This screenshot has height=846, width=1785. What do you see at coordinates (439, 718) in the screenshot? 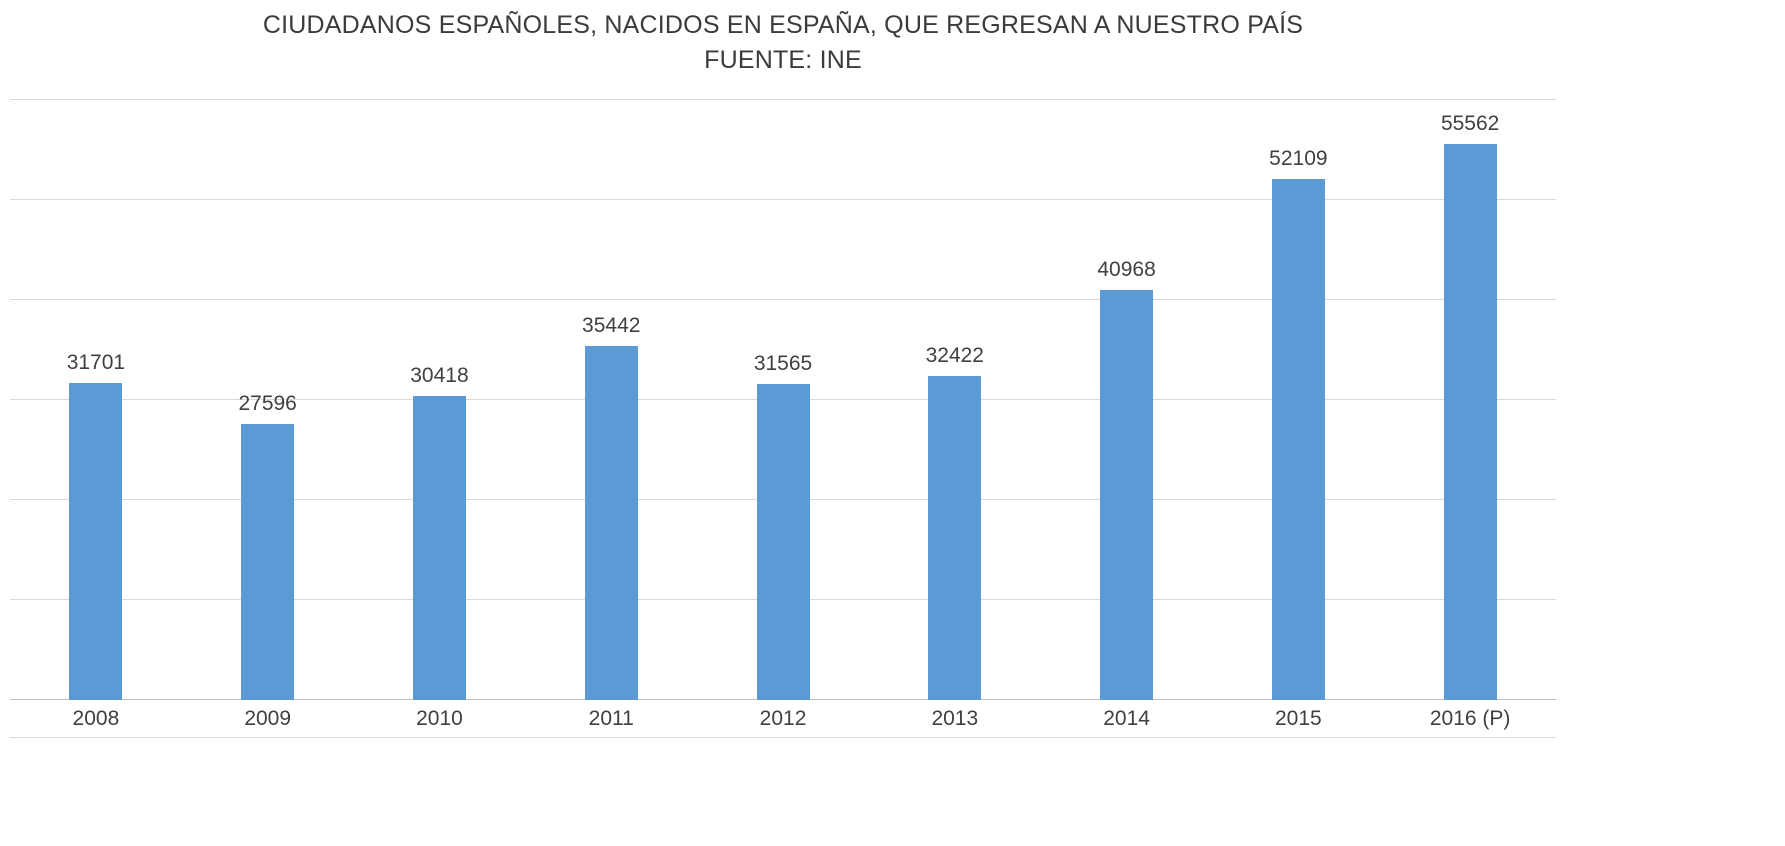
I see `x-axis-label: 2010` at bounding box center [439, 718].